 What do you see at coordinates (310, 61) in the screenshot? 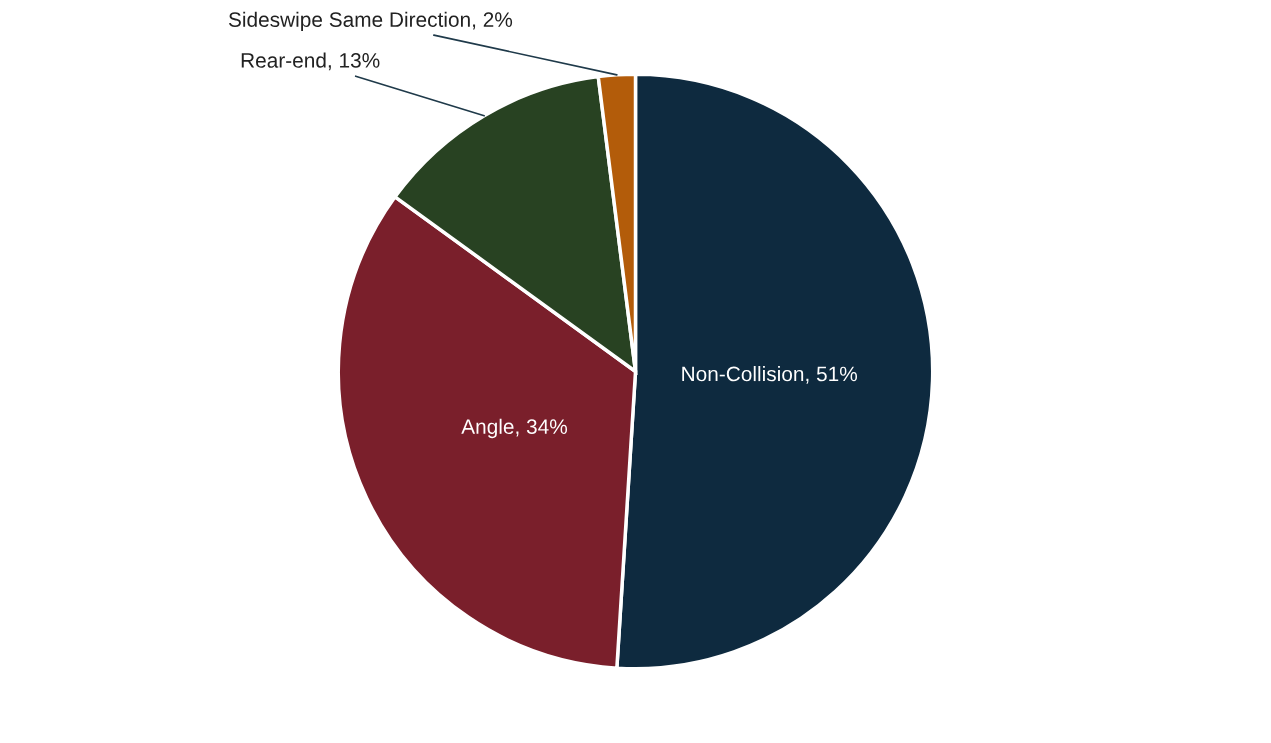
I see `slice-label: Rear-end, 13%` at bounding box center [310, 61].